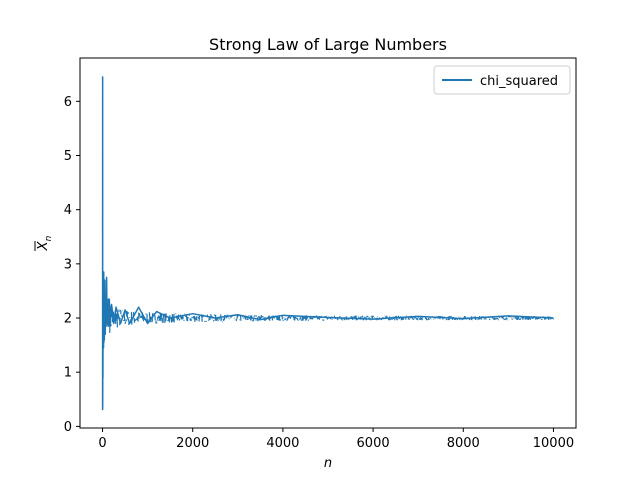 The height and width of the screenshot is (480, 640). What do you see at coordinates (68, 210) in the screenshot?
I see `y-tick-label-4: 4` at bounding box center [68, 210].